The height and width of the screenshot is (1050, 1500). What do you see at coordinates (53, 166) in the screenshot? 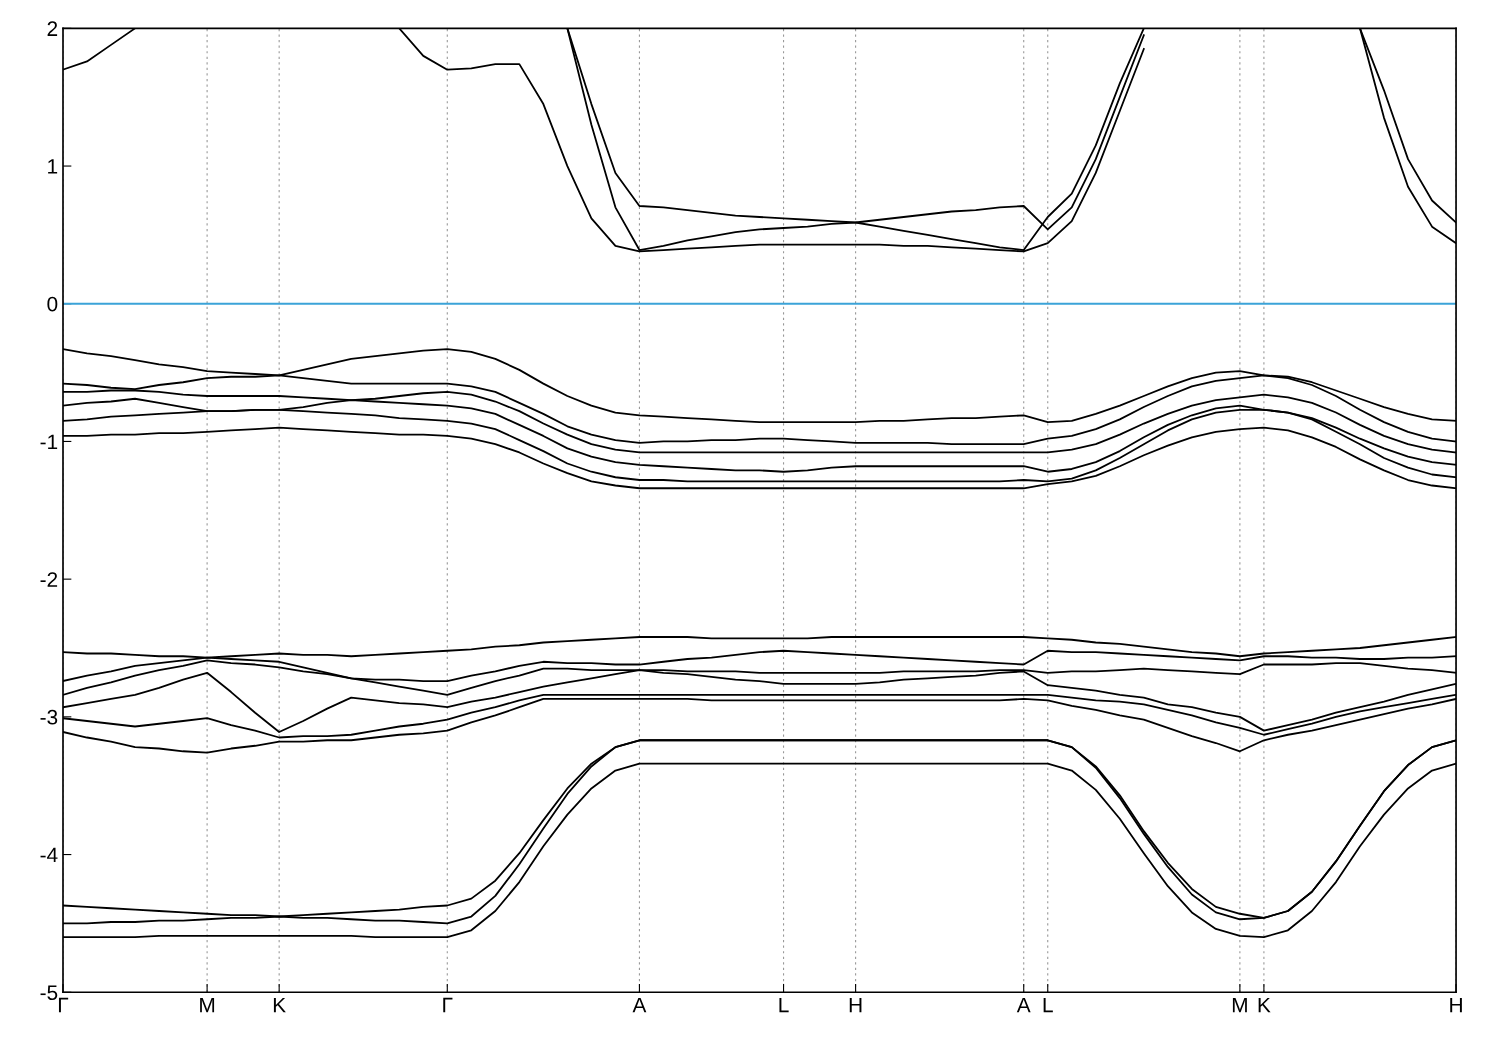
I see `y-tick-label: 1` at bounding box center [53, 166].